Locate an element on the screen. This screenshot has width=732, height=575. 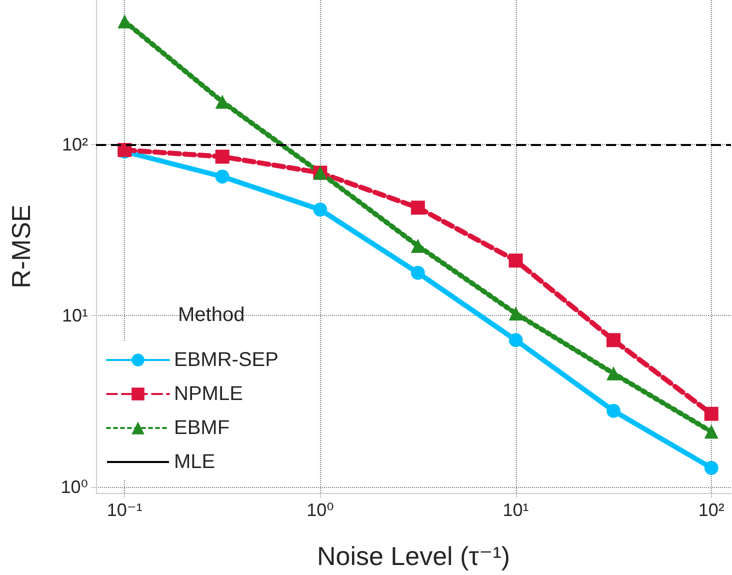
x-tick-label: 10⁰ is located at coordinates (320, 510).